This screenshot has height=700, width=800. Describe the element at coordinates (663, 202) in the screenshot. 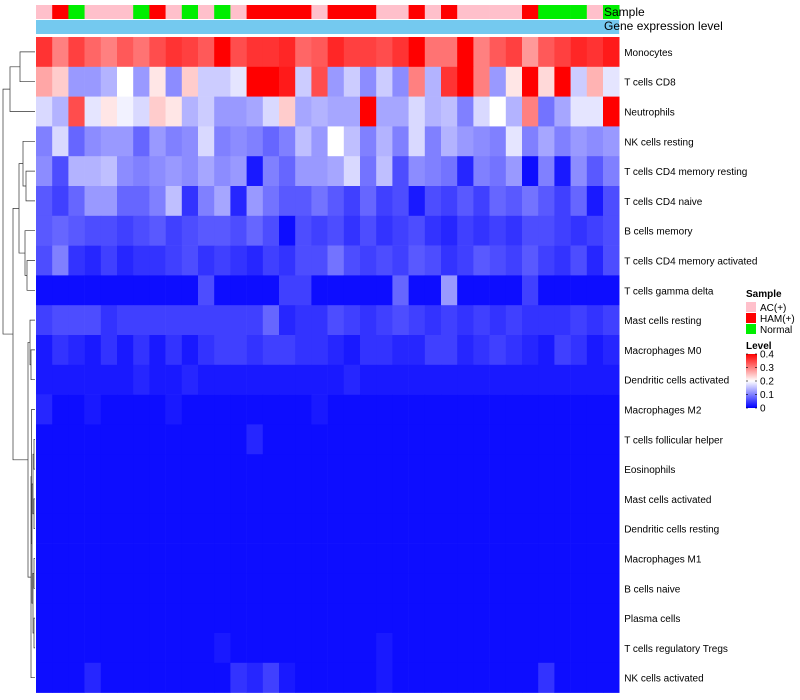

I see `row-label: T cells CD4 naive` at that location.